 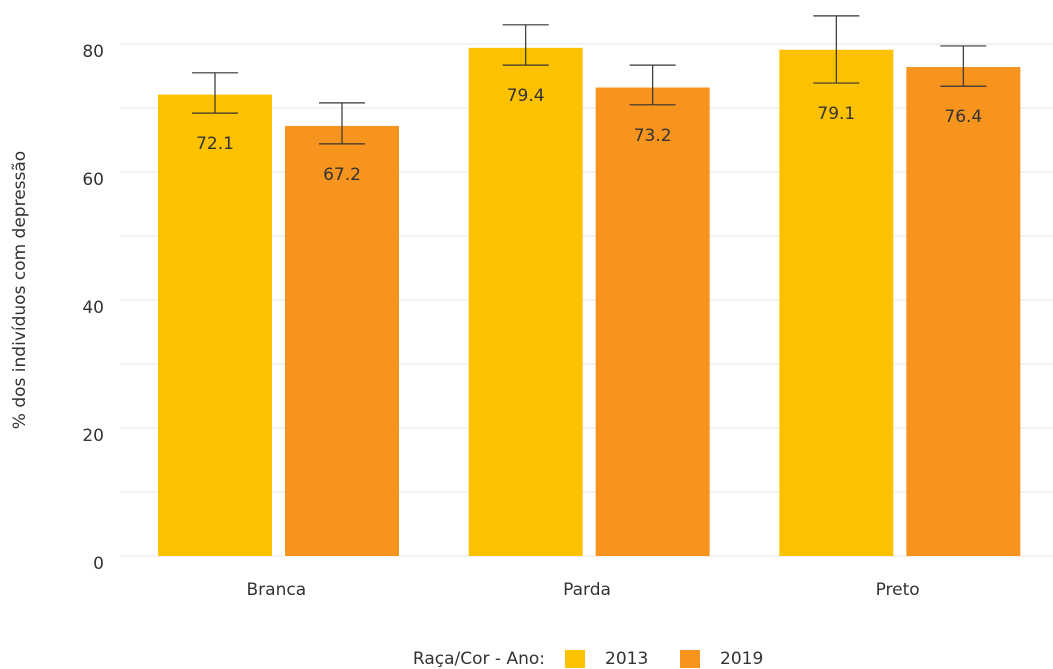 What do you see at coordinates (898, 590) in the screenshot?
I see `x-tick-label: Preto` at bounding box center [898, 590].